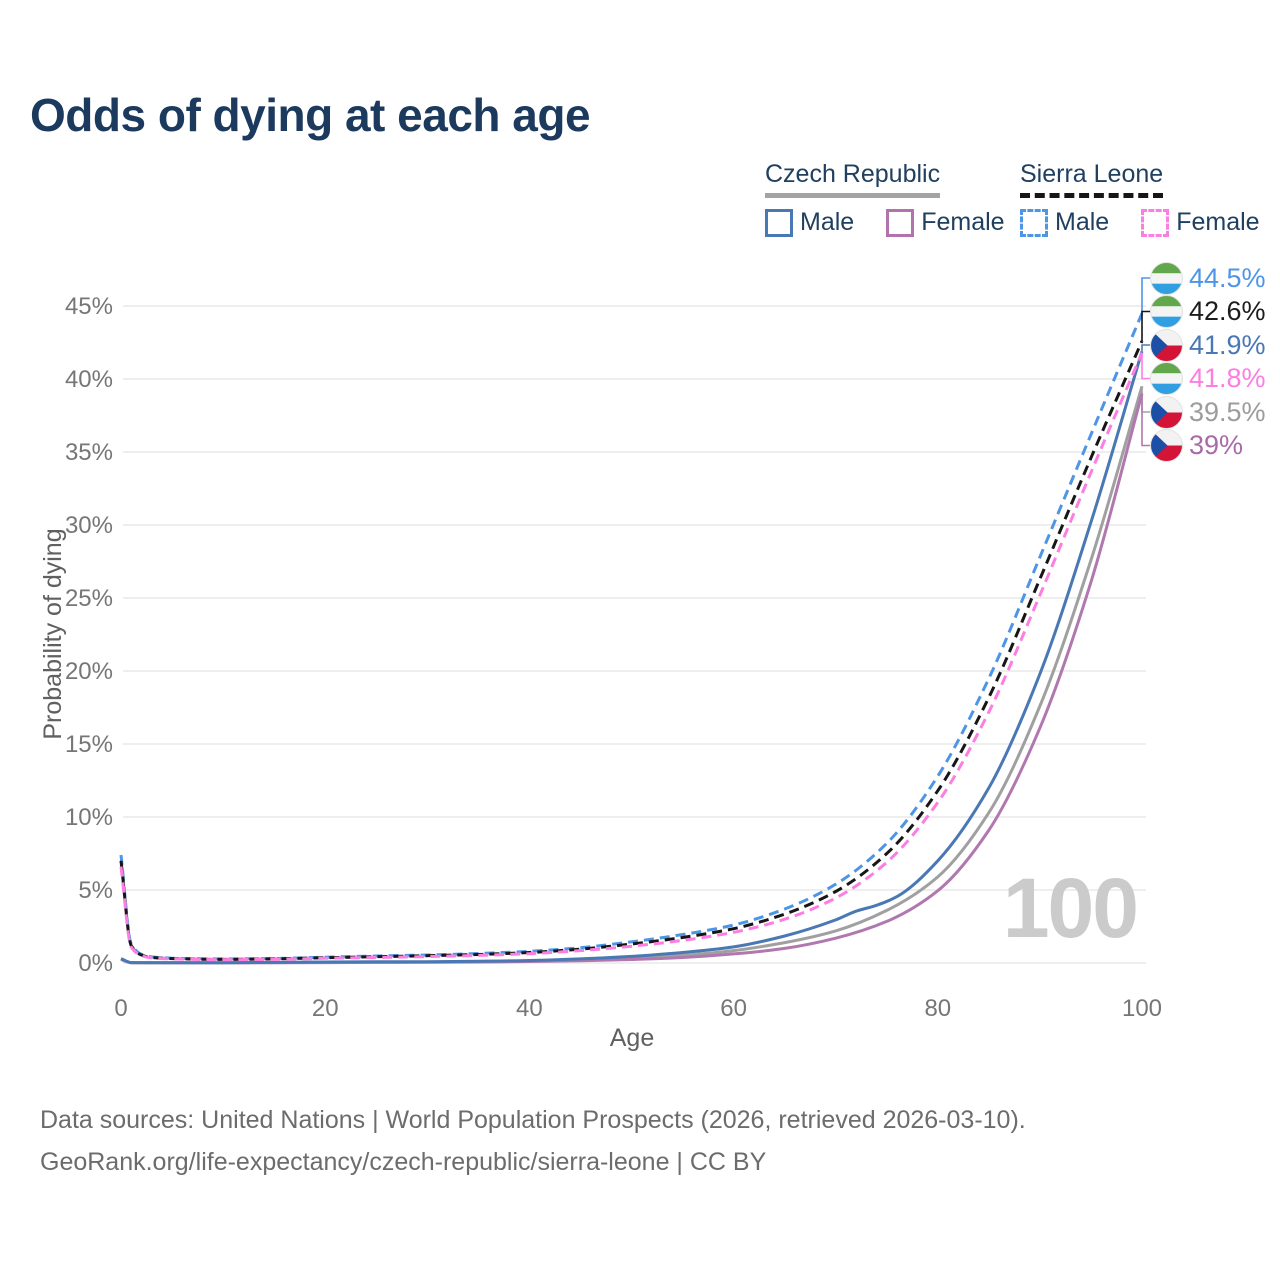  What do you see at coordinates (325, 1008) in the screenshot?
I see `x-tick-label: 20` at bounding box center [325, 1008].